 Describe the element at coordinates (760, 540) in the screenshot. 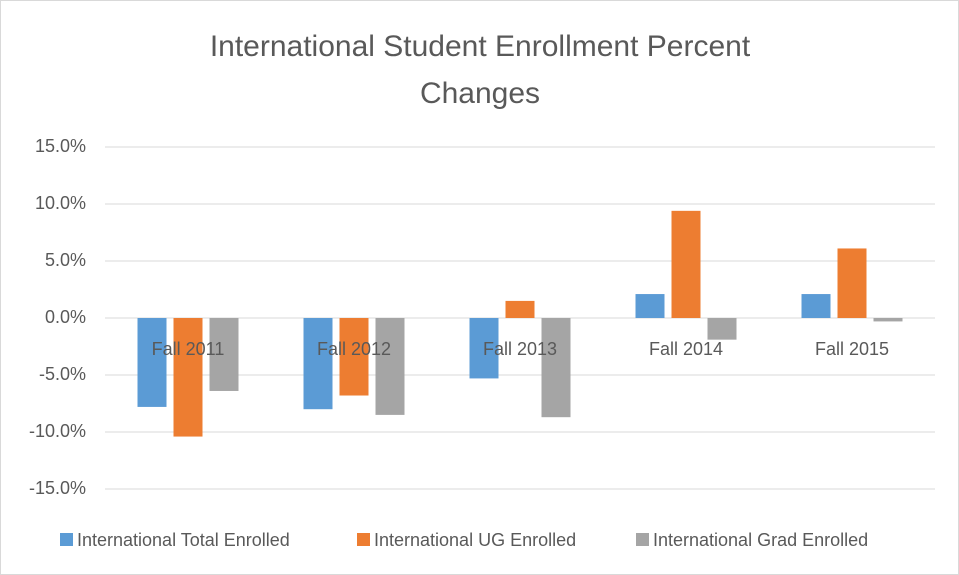

I see `legend-label: International Grad Enrolled` at that location.